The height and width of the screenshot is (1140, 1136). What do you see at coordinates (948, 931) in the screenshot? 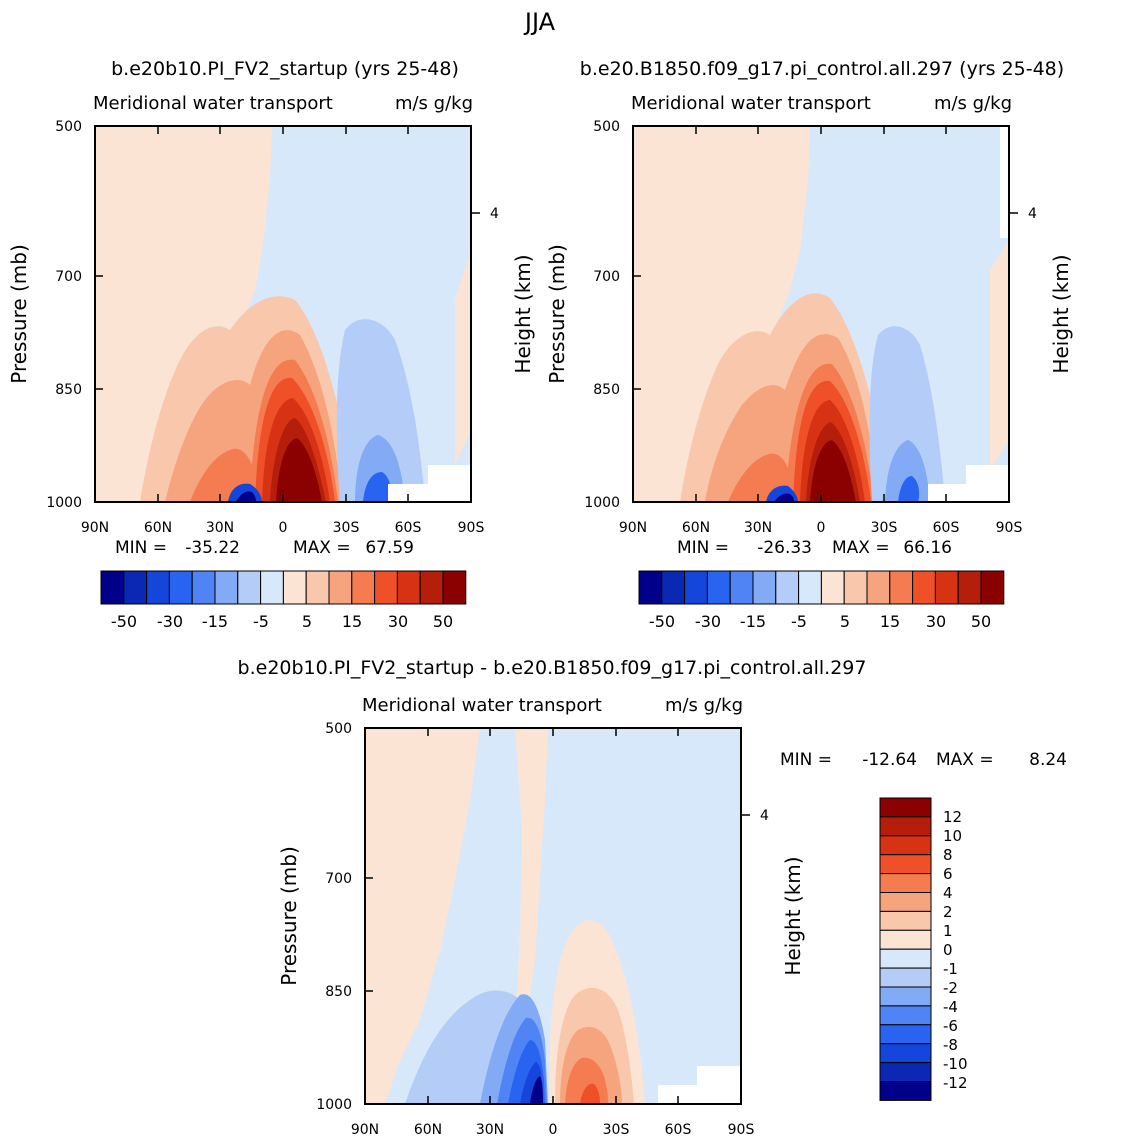
I see `panel-3-colorbar-label-6: 1` at bounding box center [948, 931].